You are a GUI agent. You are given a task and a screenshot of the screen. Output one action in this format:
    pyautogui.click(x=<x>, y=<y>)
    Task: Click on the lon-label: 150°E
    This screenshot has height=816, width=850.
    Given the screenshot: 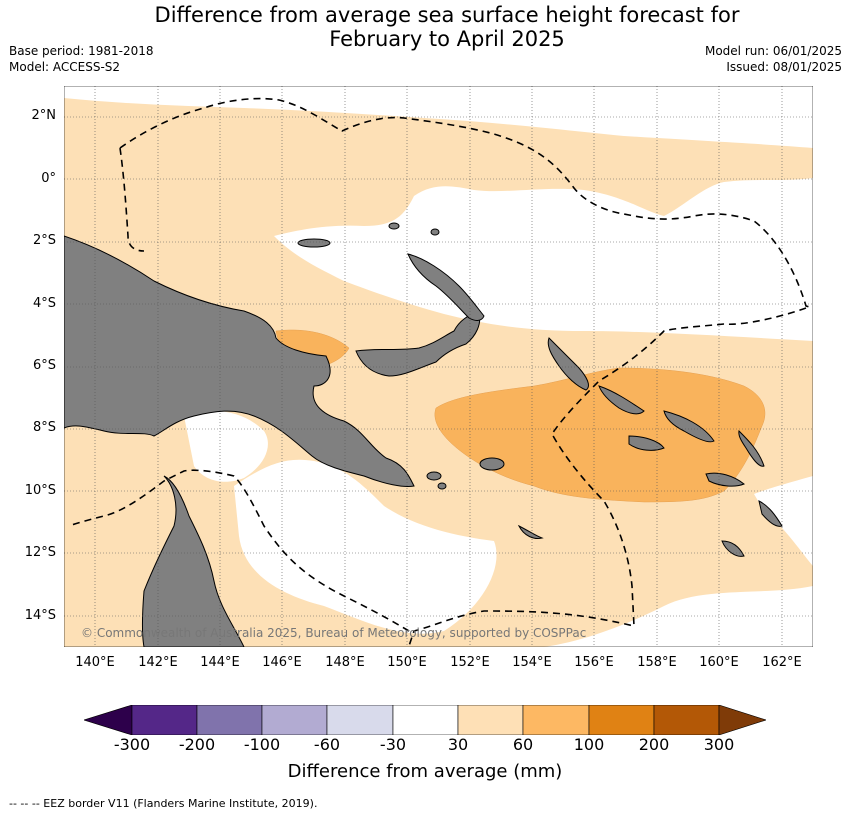 What is the action you would take?
    pyautogui.click(x=407, y=662)
    